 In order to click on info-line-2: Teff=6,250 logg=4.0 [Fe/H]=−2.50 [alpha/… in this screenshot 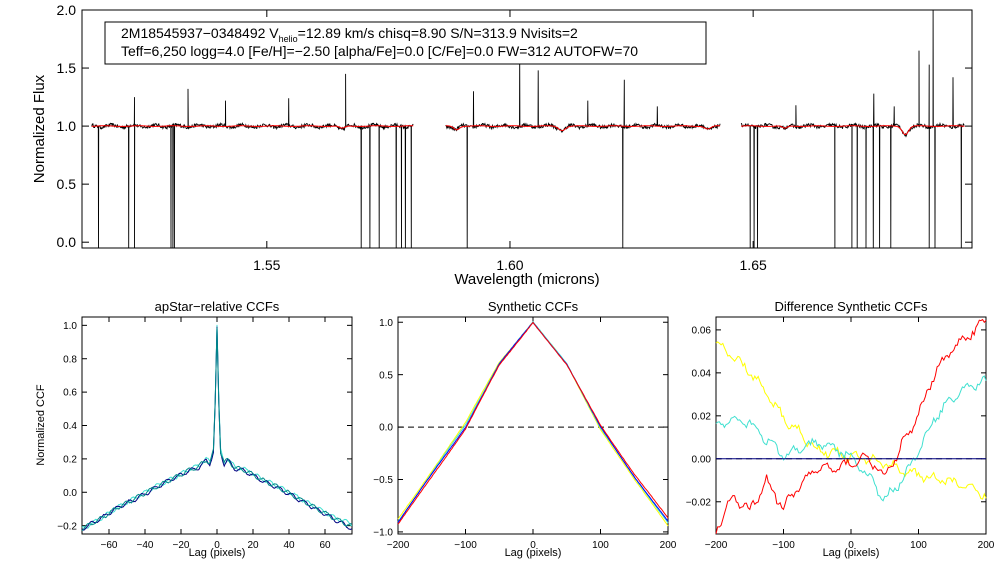, I will do `click(379, 51)`.